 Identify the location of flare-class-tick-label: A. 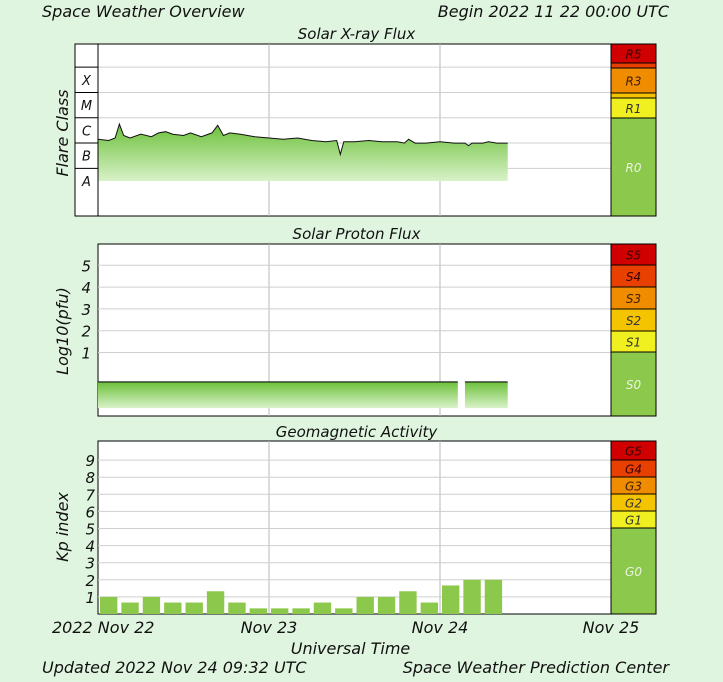
(86, 182).